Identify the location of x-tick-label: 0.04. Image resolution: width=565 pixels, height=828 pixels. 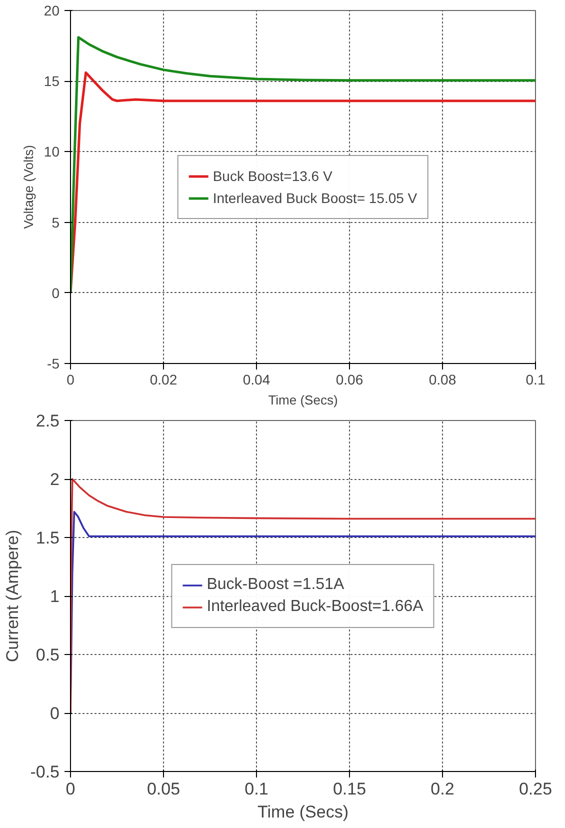
(256, 380).